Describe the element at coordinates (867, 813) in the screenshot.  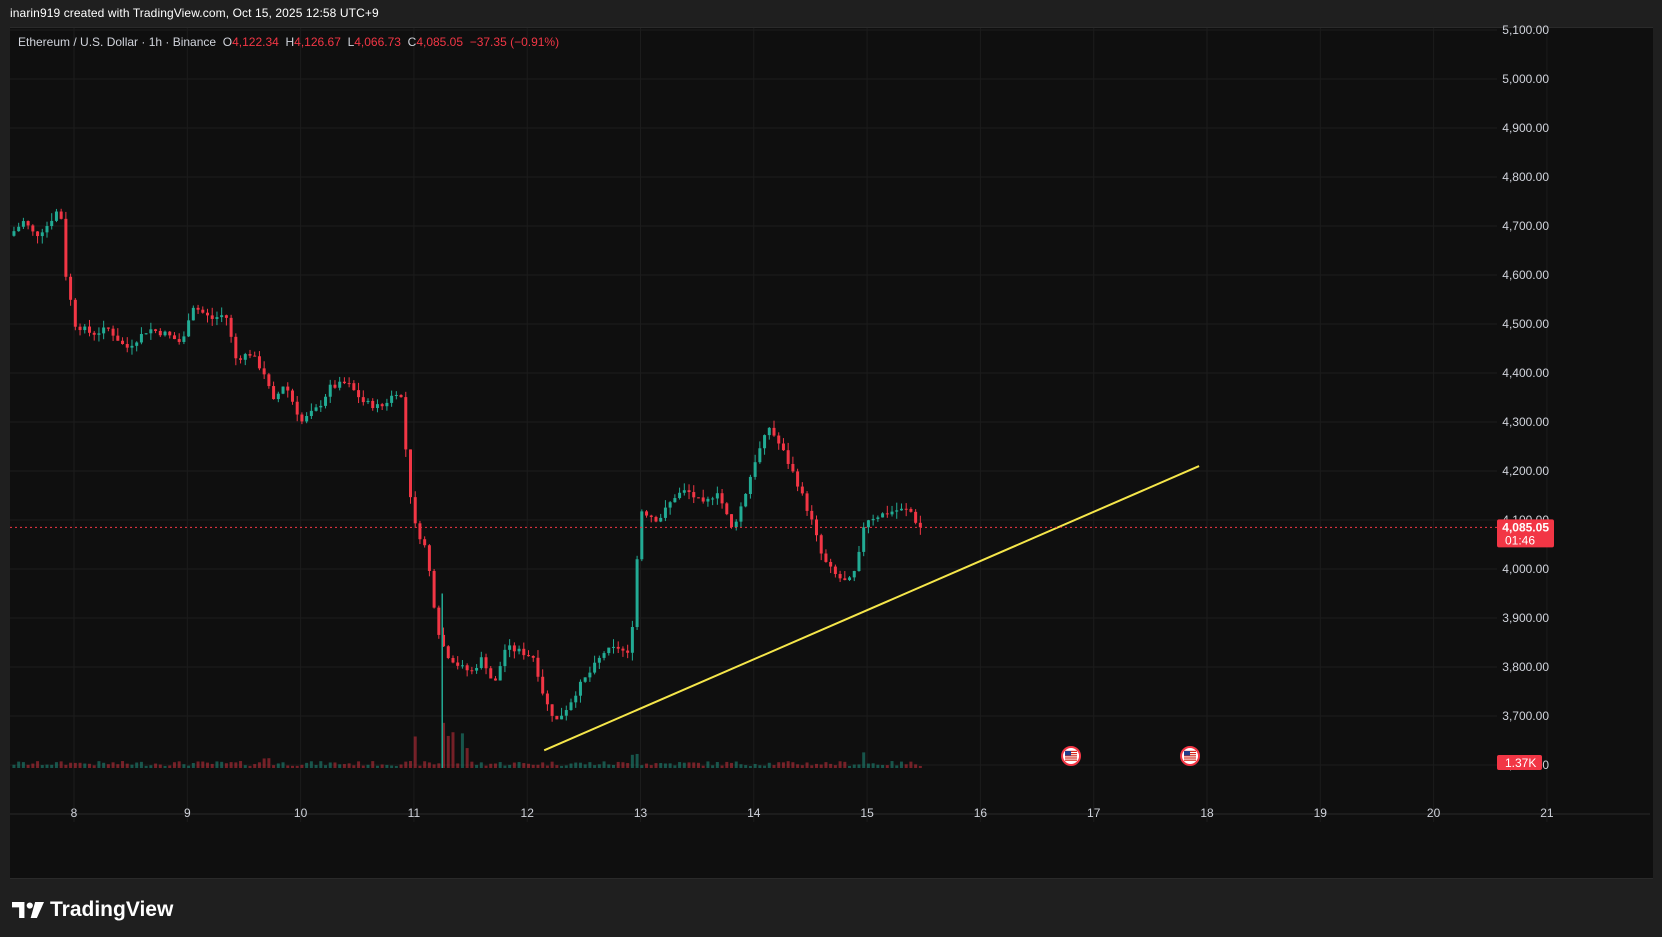
I see `time-tick-label: 15` at that location.